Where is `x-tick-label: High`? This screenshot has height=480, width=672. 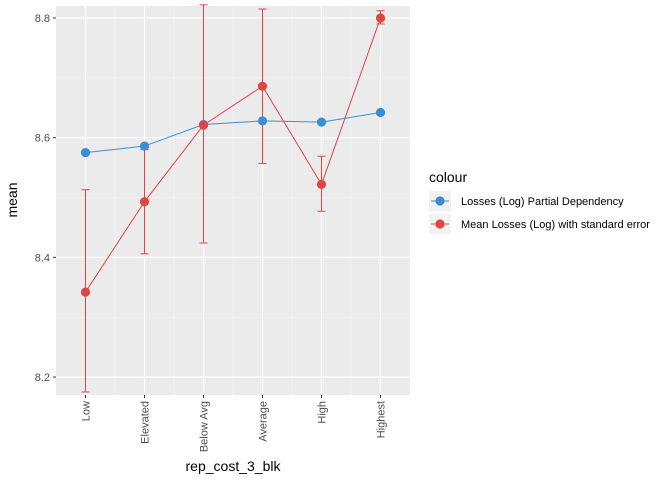
x-tick-label: High is located at coordinates (323, 412).